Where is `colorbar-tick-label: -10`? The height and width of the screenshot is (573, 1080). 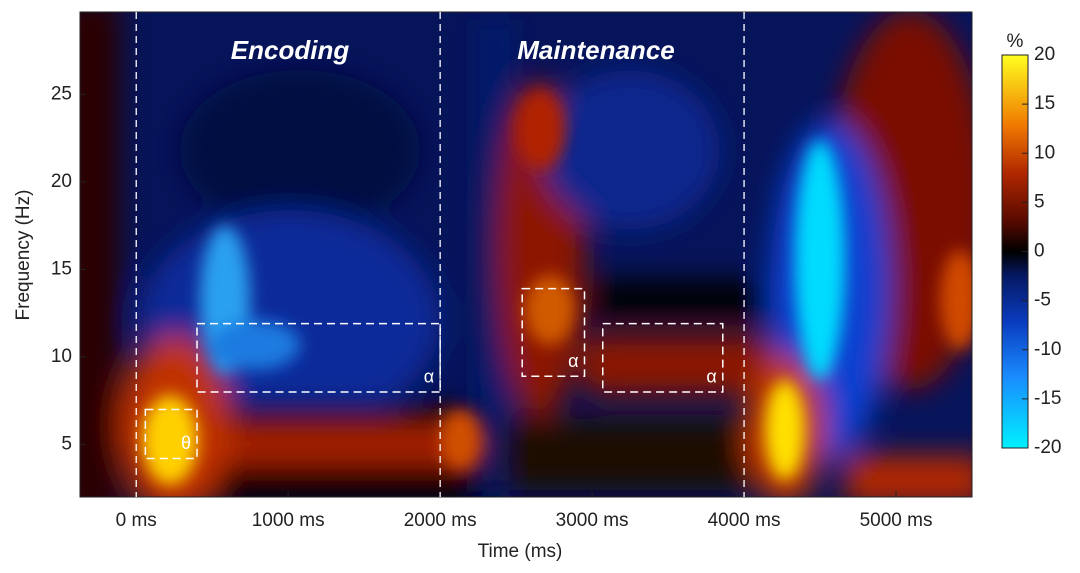 colorbar-tick-label: -10 is located at coordinates (1047, 349).